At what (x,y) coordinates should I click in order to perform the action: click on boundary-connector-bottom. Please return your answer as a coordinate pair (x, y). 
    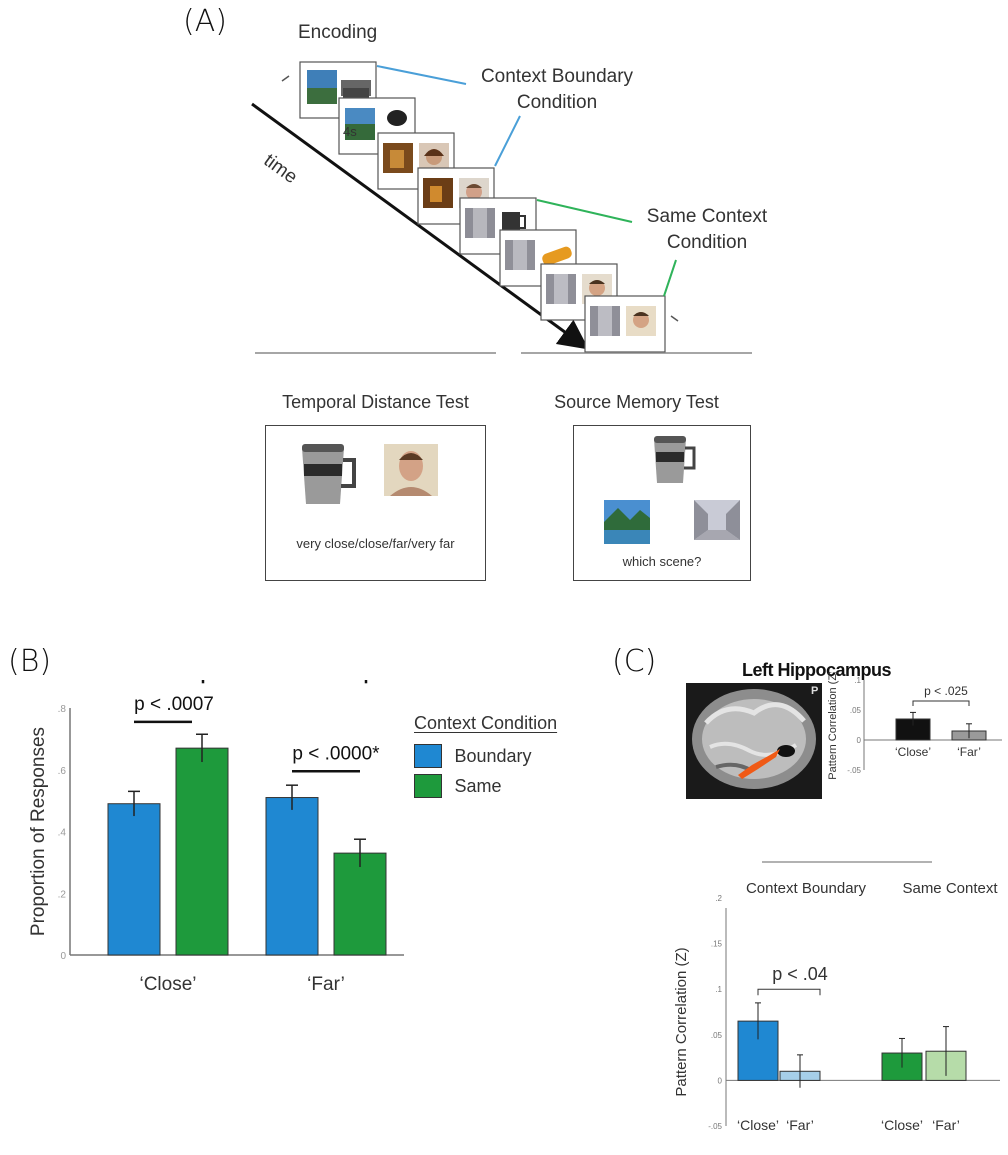
    Looking at the image, I should click on (507, 141).